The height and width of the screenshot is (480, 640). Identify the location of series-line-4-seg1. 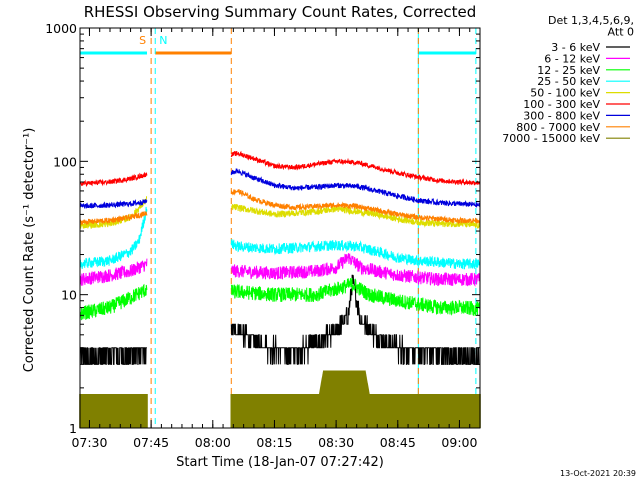
(356, 216).